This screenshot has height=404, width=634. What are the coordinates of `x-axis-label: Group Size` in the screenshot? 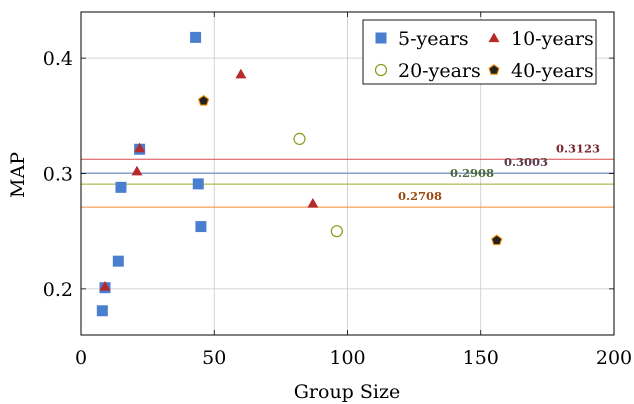 It's located at (347, 392).